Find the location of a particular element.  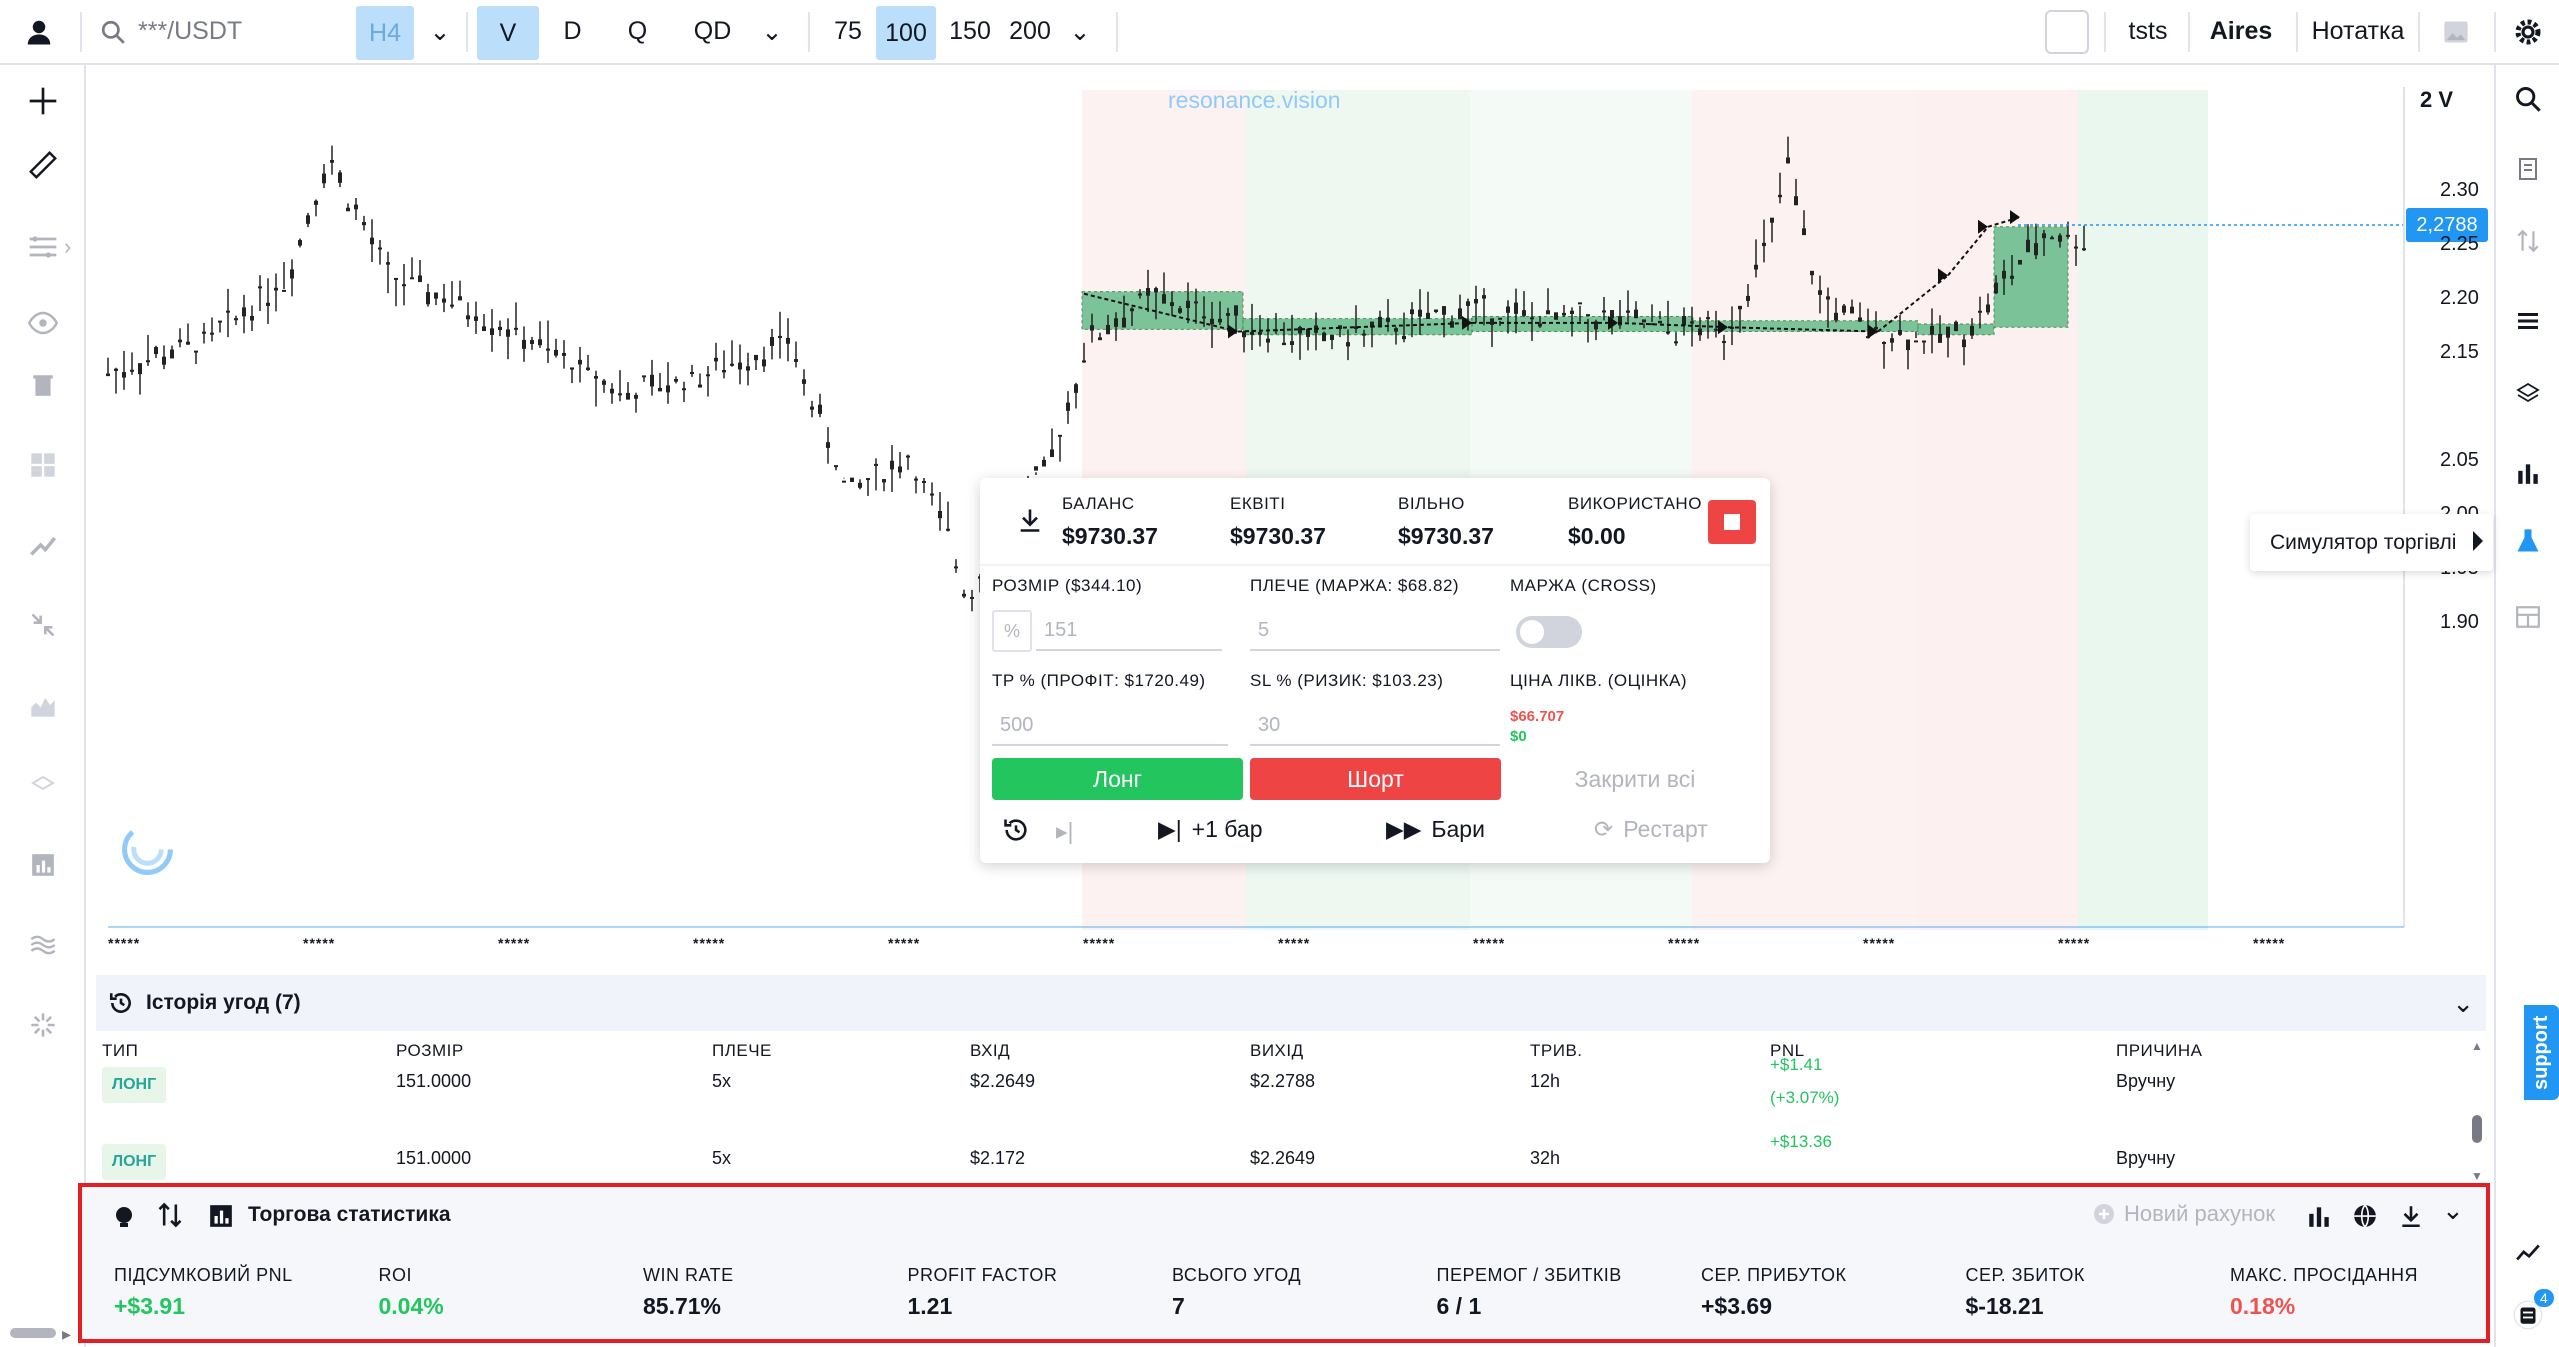

search-icon is located at coordinates (2527, 99).